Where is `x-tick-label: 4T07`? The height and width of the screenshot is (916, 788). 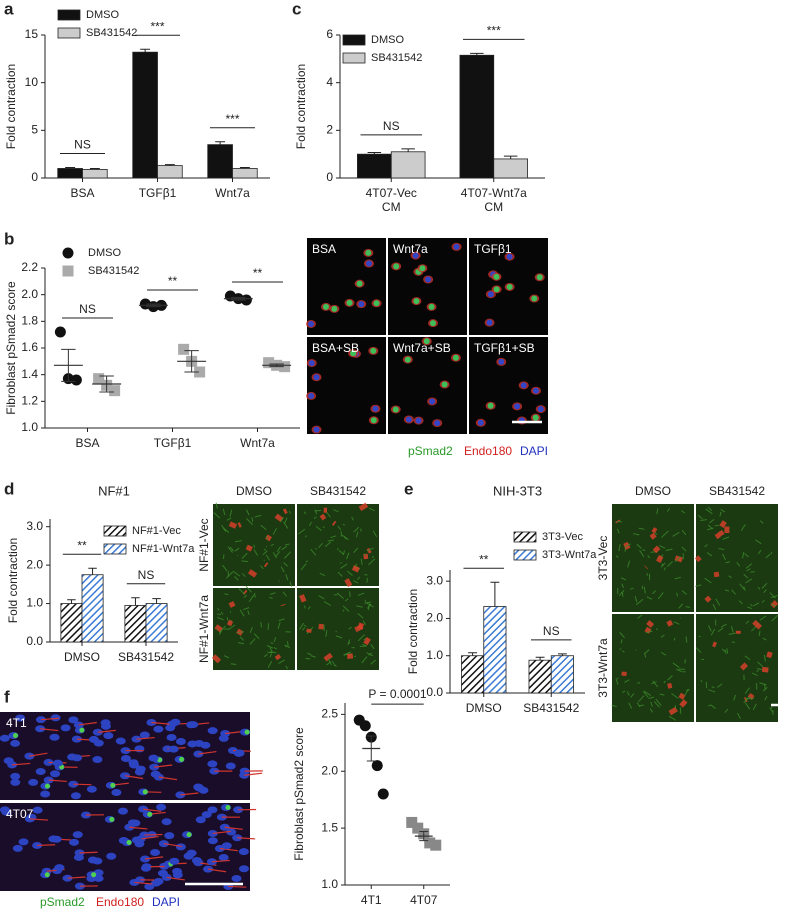
x-tick-label: 4T07 is located at coordinates (424, 900).